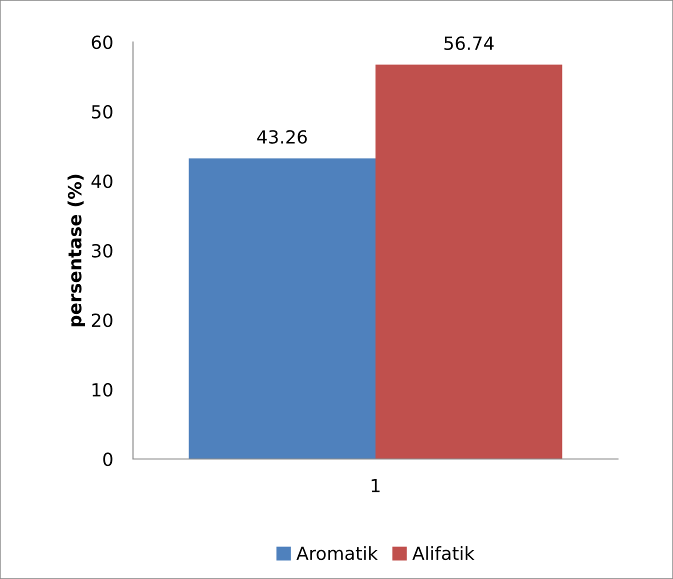 The width and height of the screenshot is (673, 579). Describe the element at coordinates (102, 251) in the screenshot. I see `y-tick-label: 30` at that location.